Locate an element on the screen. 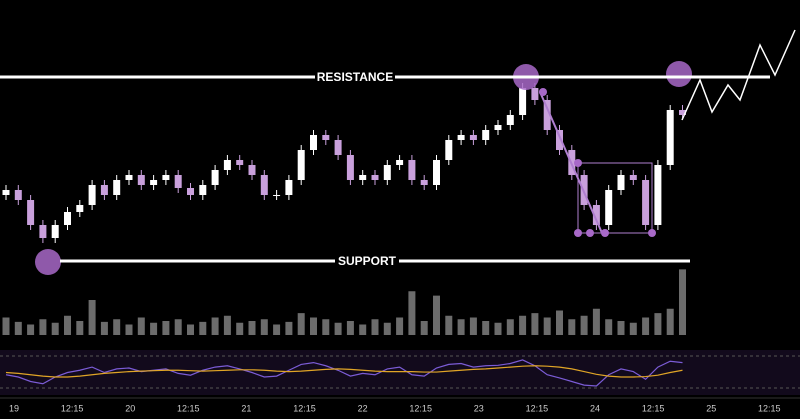 Image resolution: width=800 pixels, height=419 pixels. trend-line is located at coordinates (571, 162).